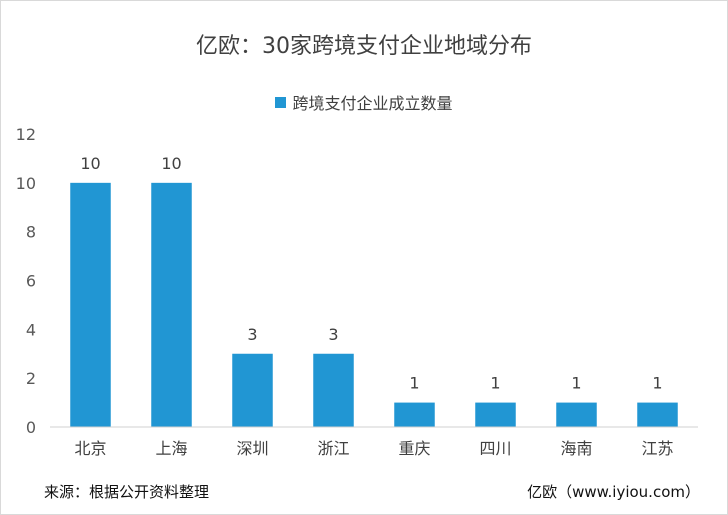  I want to click on x-tick-label: 深圳, so click(252, 448).